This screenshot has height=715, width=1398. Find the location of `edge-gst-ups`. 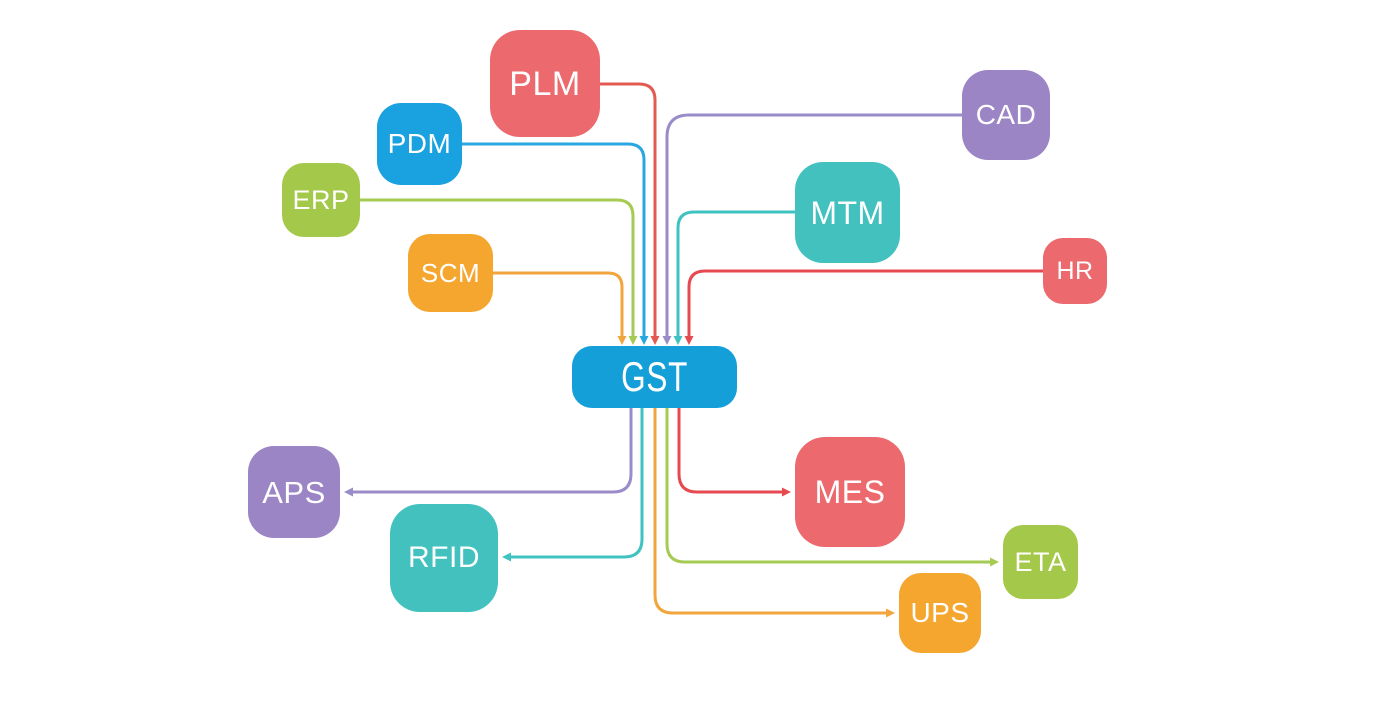

edge-gst-ups is located at coordinates (770, 510).